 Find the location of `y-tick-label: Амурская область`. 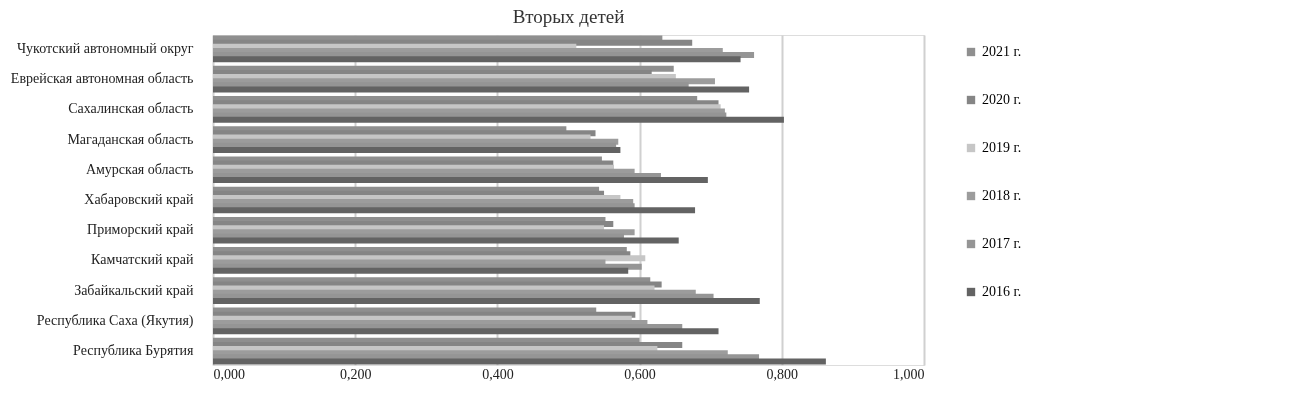

y-tick-label: Амурская область is located at coordinates (139, 169).